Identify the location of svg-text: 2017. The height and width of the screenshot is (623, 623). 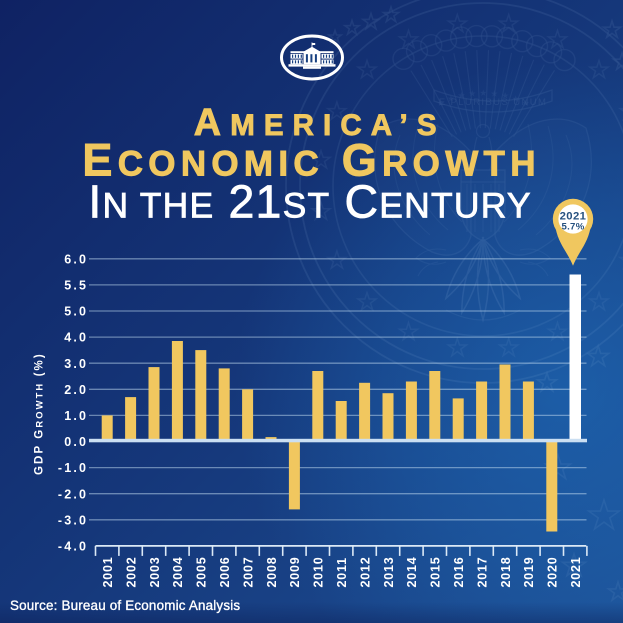
(482, 571).